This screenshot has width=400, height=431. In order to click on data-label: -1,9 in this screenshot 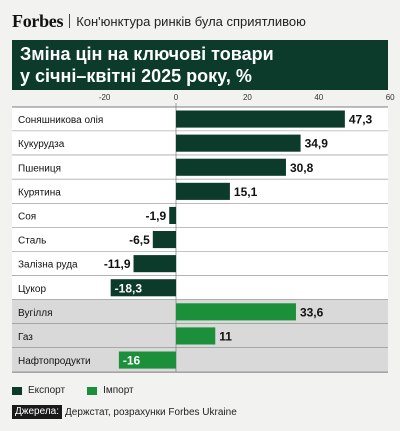, I will do `click(156, 216)`.